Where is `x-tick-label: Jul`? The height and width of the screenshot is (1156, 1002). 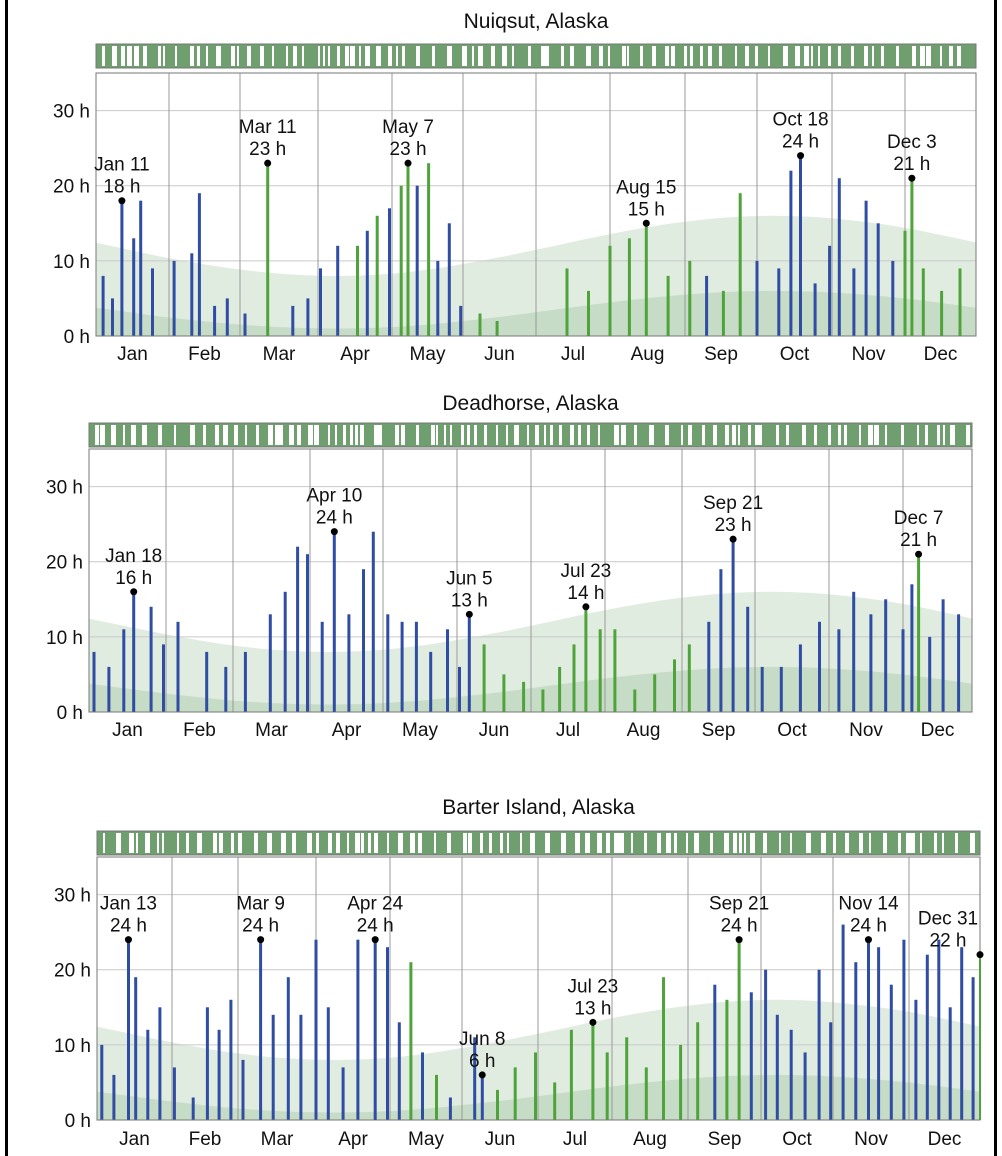
x-tick-label: Jul is located at coordinates (575, 1139).